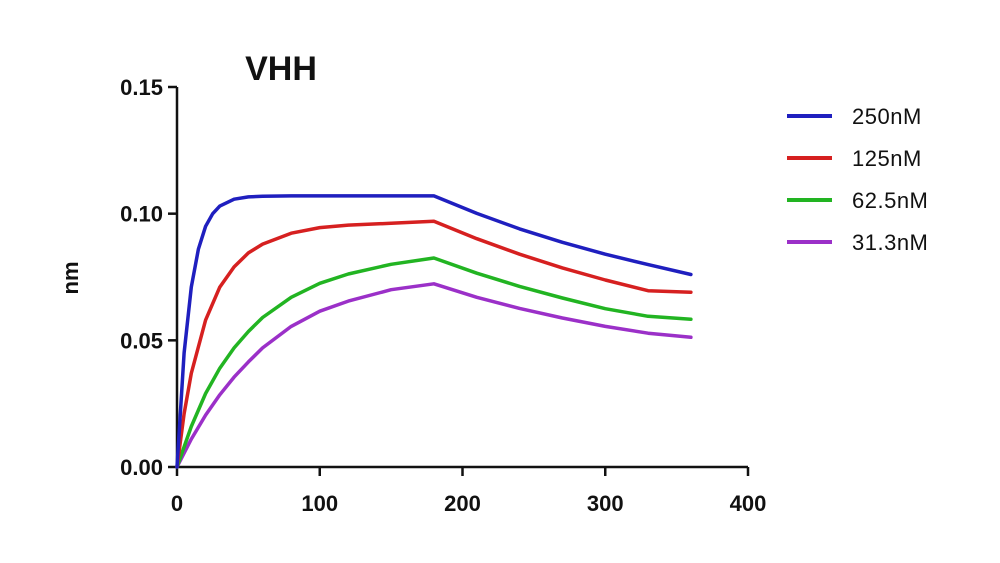 Image resolution: width=1000 pixels, height=563 pixels. Describe the element at coordinates (141, 467) in the screenshot. I see `y-tick-label: 0.00` at that location.